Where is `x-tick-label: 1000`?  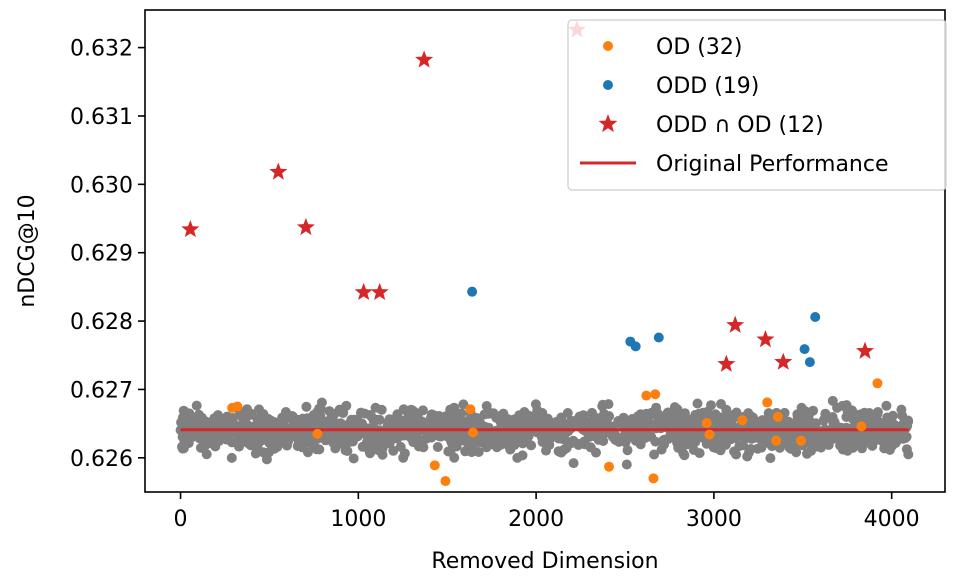
x-tick-label: 1000 is located at coordinates (358, 519).